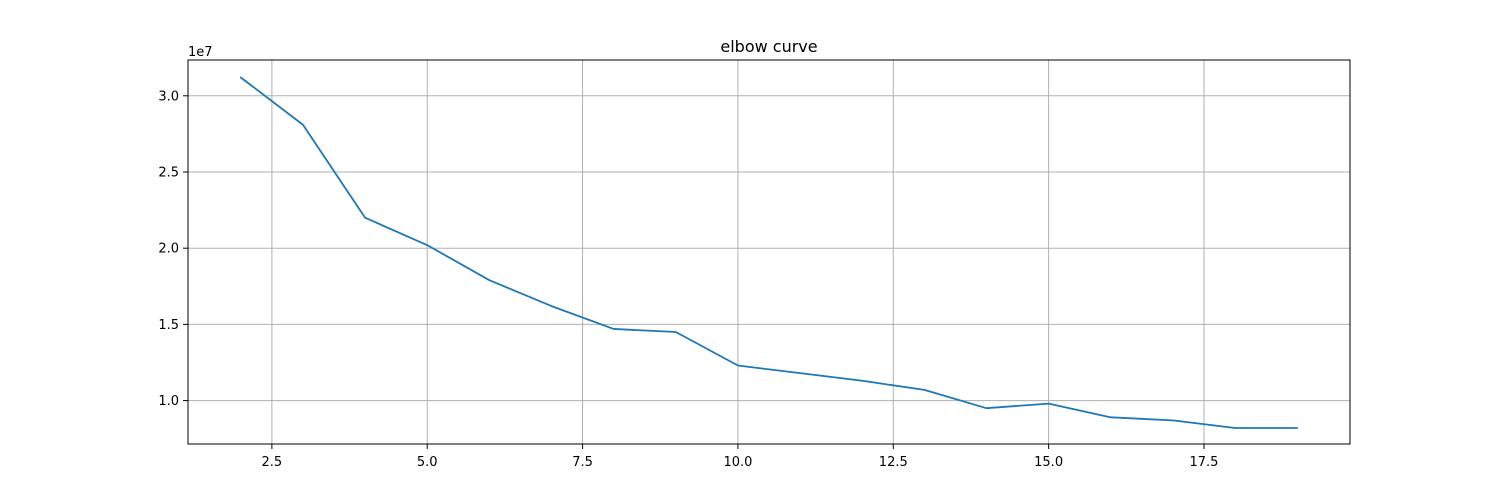 The height and width of the screenshot is (500, 1500). What do you see at coordinates (768, 46) in the screenshot?
I see `chart-title: elbow curve` at bounding box center [768, 46].